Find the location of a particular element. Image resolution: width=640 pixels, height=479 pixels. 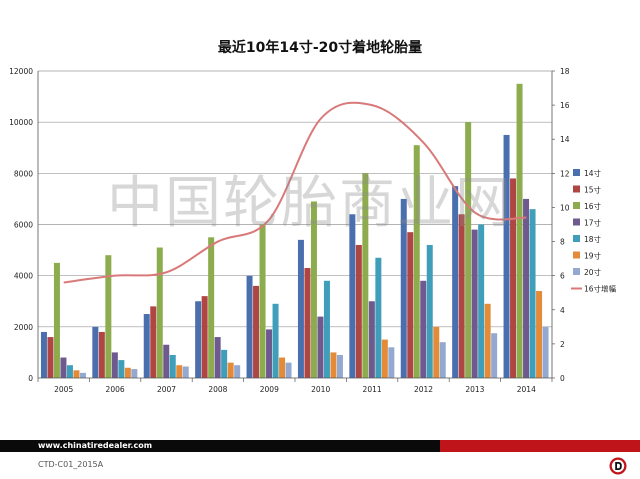

footer-url: www.chinatiredealer.com is located at coordinates (95, 445).